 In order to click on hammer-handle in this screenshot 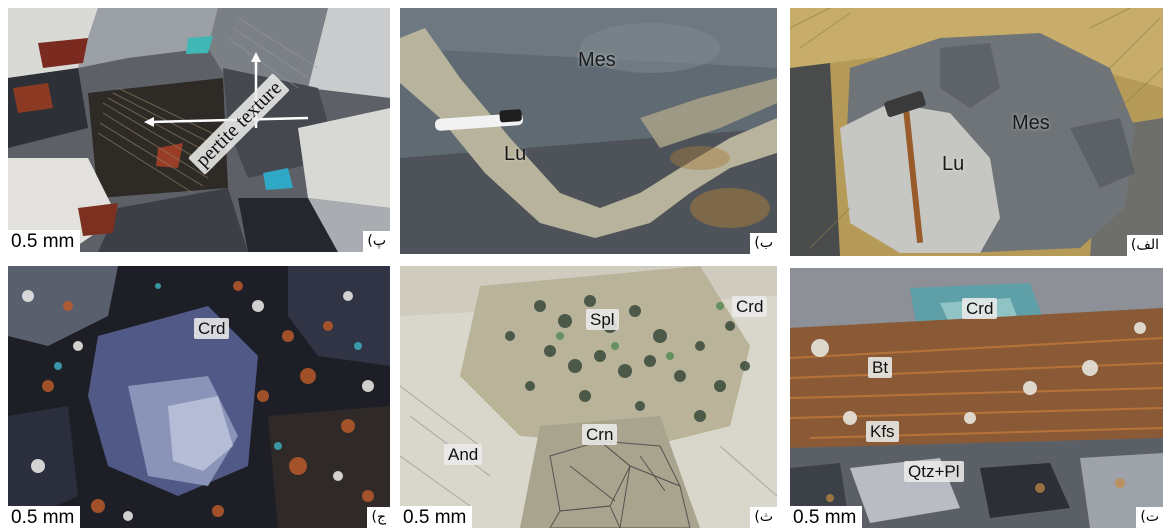, I will do `click(913, 175)`.